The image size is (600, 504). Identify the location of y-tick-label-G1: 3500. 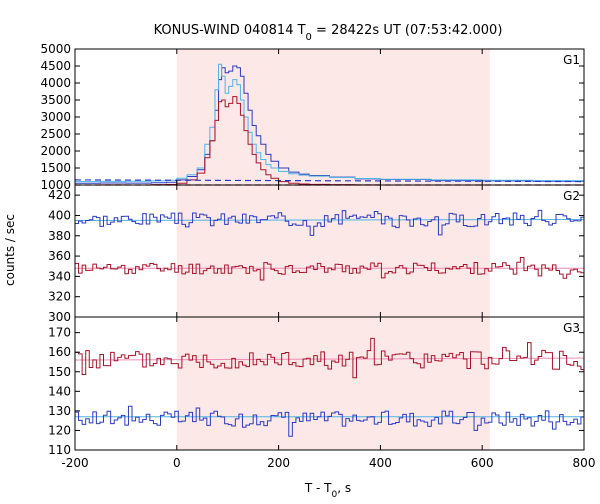
(55, 100).